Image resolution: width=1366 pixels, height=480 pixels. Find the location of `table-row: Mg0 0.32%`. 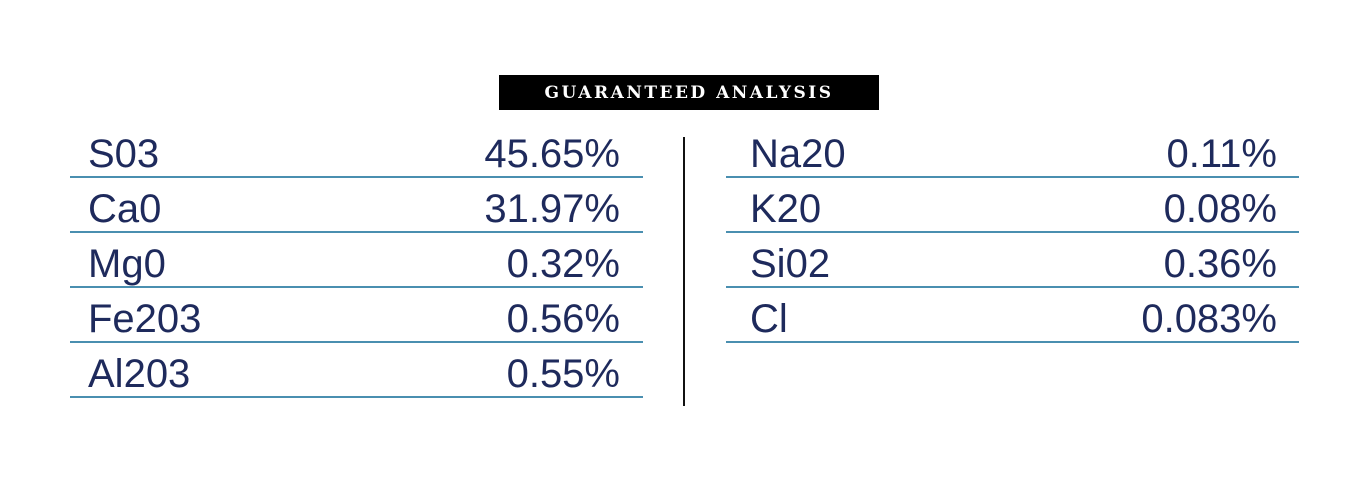

table-row: Mg0 0.32% is located at coordinates (356, 260).